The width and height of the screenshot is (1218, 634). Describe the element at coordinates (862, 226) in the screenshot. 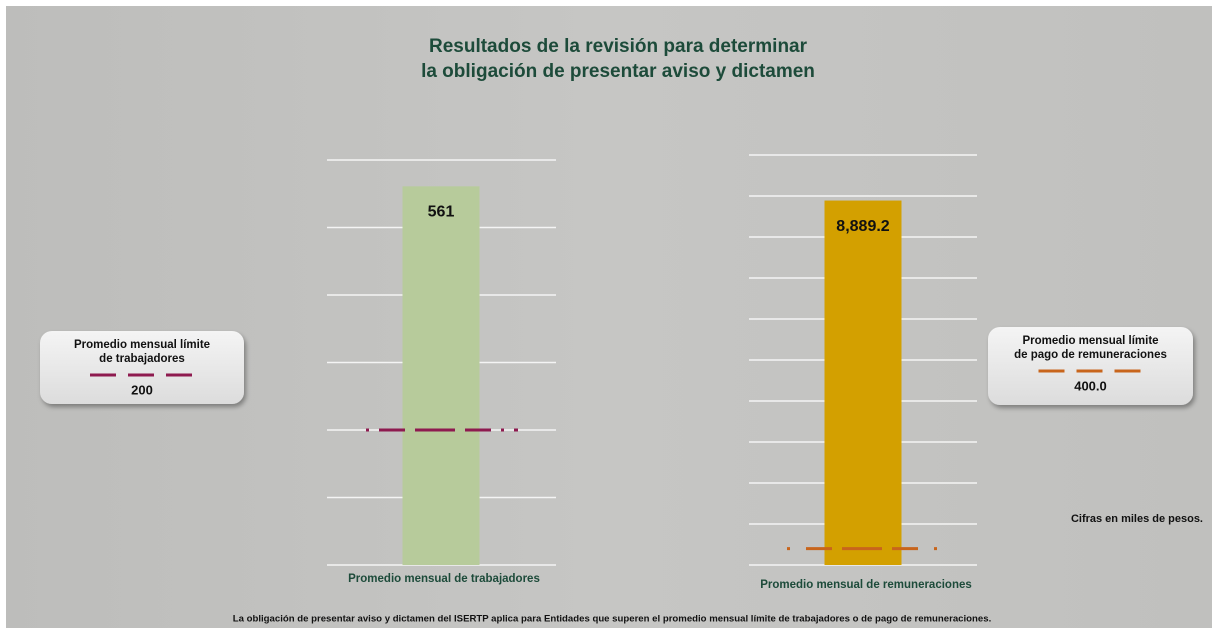

I see `value-label: 8,889.2` at that location.